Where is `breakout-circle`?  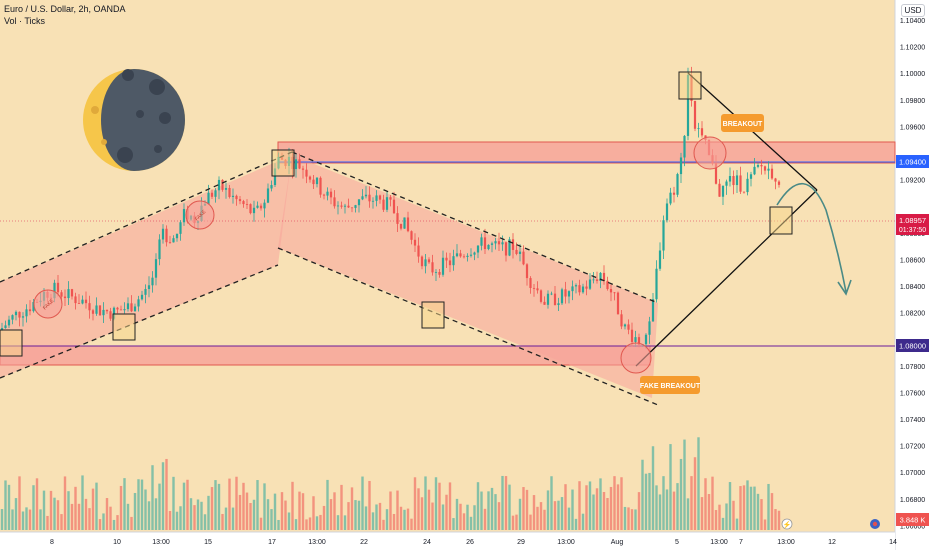 breakout-circle is located at coordinates (710, 153).